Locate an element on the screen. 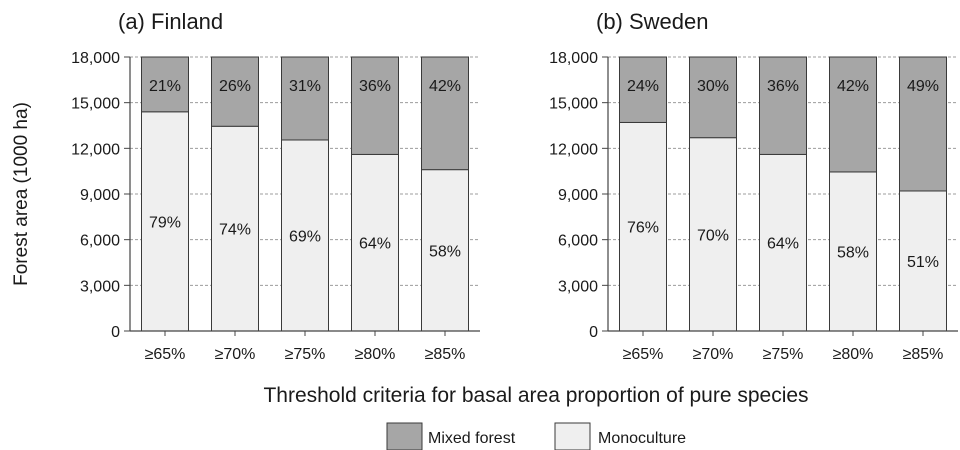 This screenshot has height=450, width=960. data-label-mixed-forest: 21% is located at coordinates (165, 86).